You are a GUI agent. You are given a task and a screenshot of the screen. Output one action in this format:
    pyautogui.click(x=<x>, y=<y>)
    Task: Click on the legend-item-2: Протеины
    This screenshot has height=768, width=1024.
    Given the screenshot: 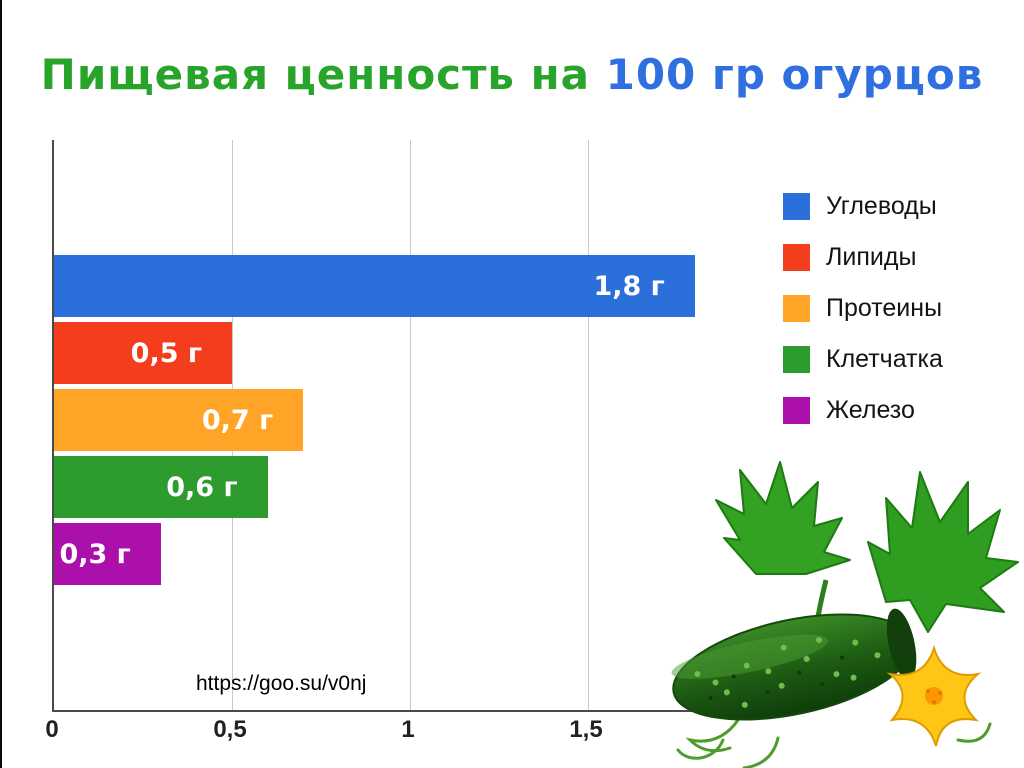 What is the action you would take?
    pyautogui.click(x=863, y=308)
    